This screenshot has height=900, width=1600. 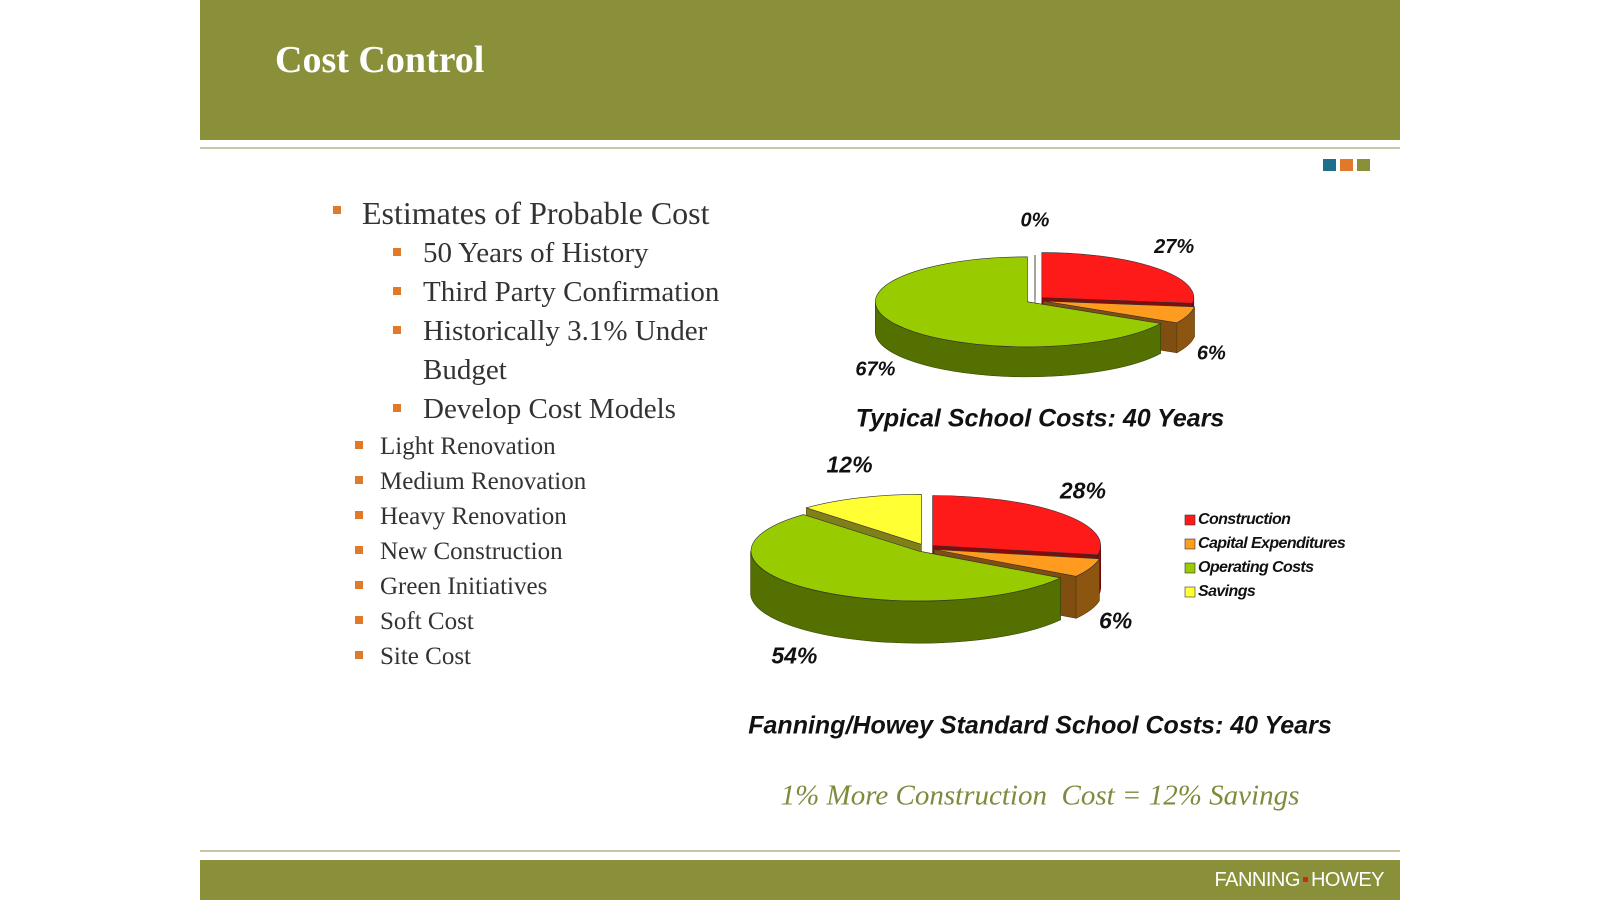 I want to click on bullet-item: Historically 3.1% Under Budget, so click(x=576, y=351).